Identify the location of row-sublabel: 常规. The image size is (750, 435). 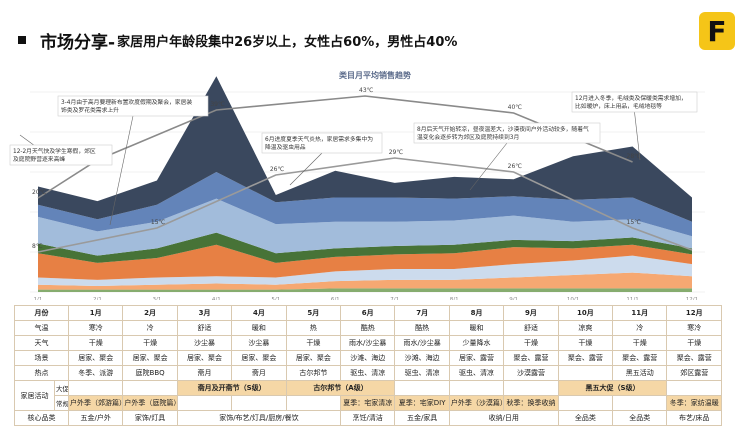
(61, 403).